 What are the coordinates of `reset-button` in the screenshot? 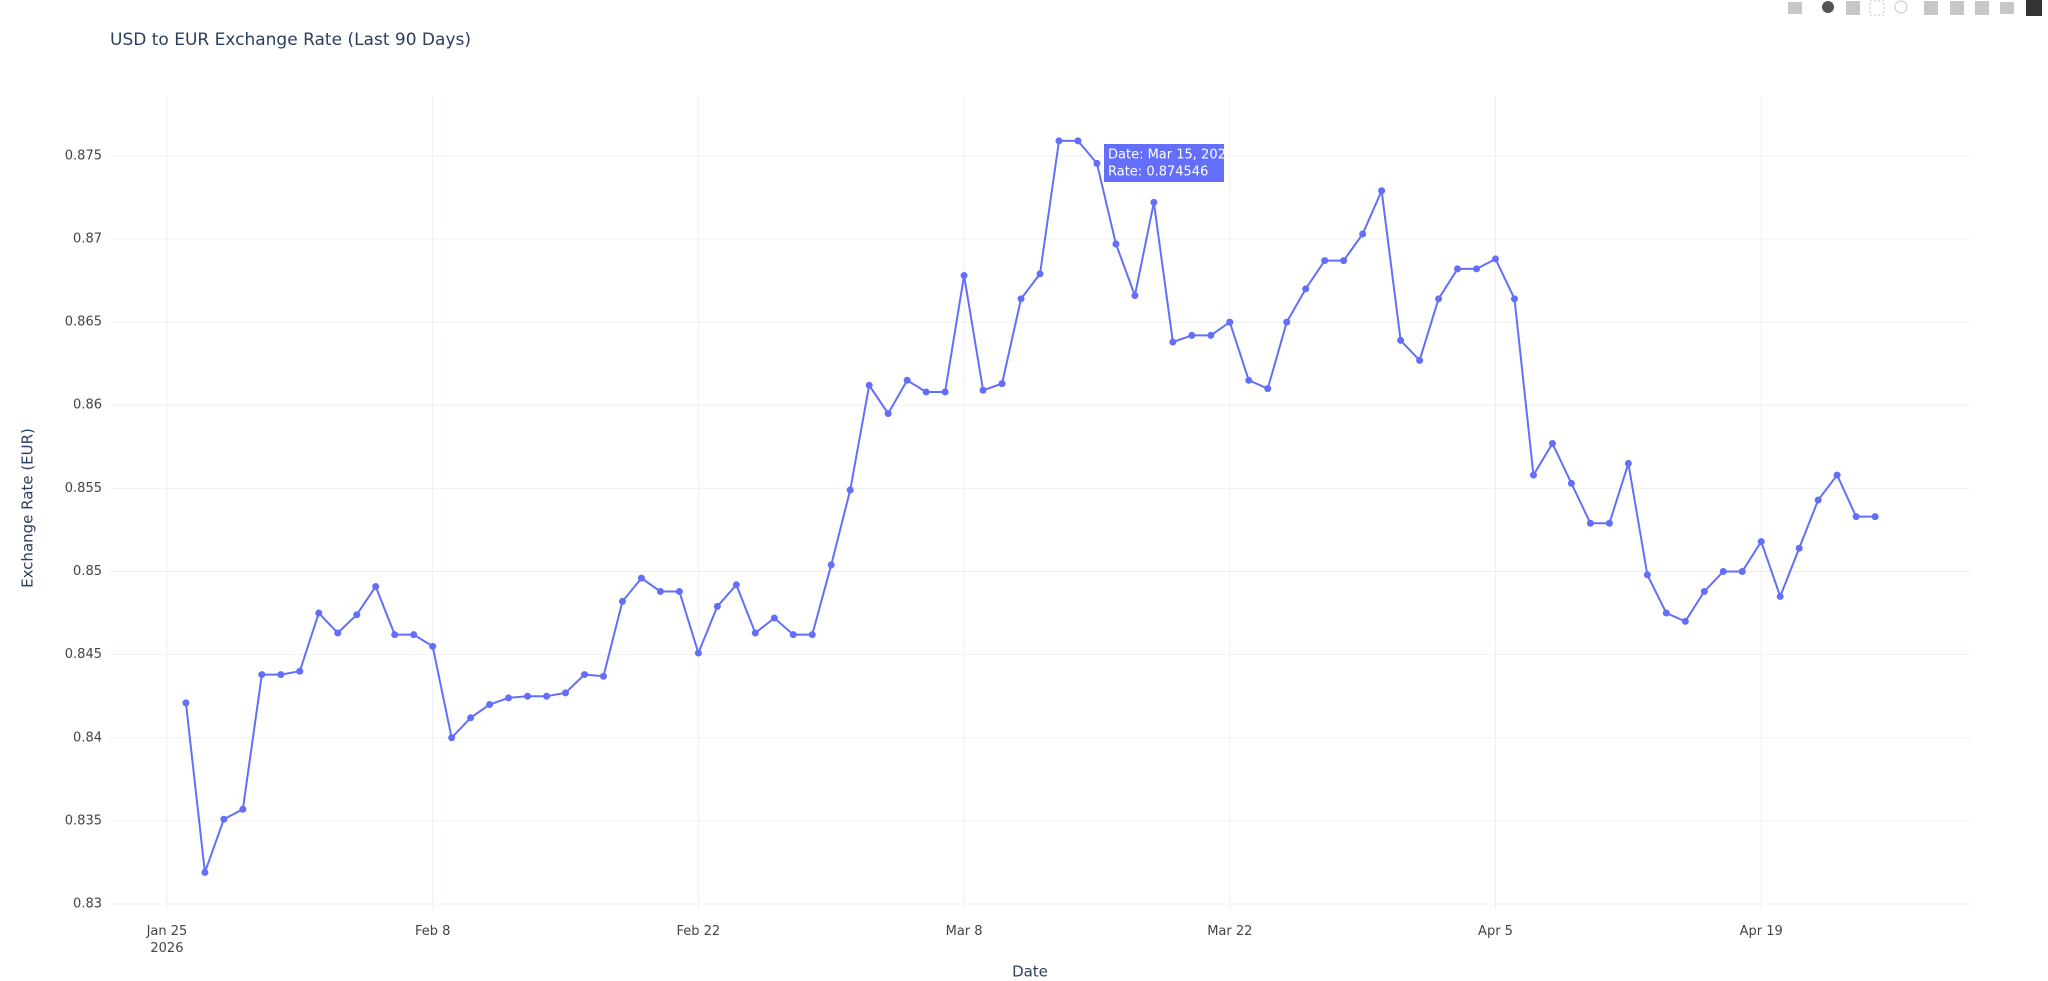 It's located at (2007, 8).